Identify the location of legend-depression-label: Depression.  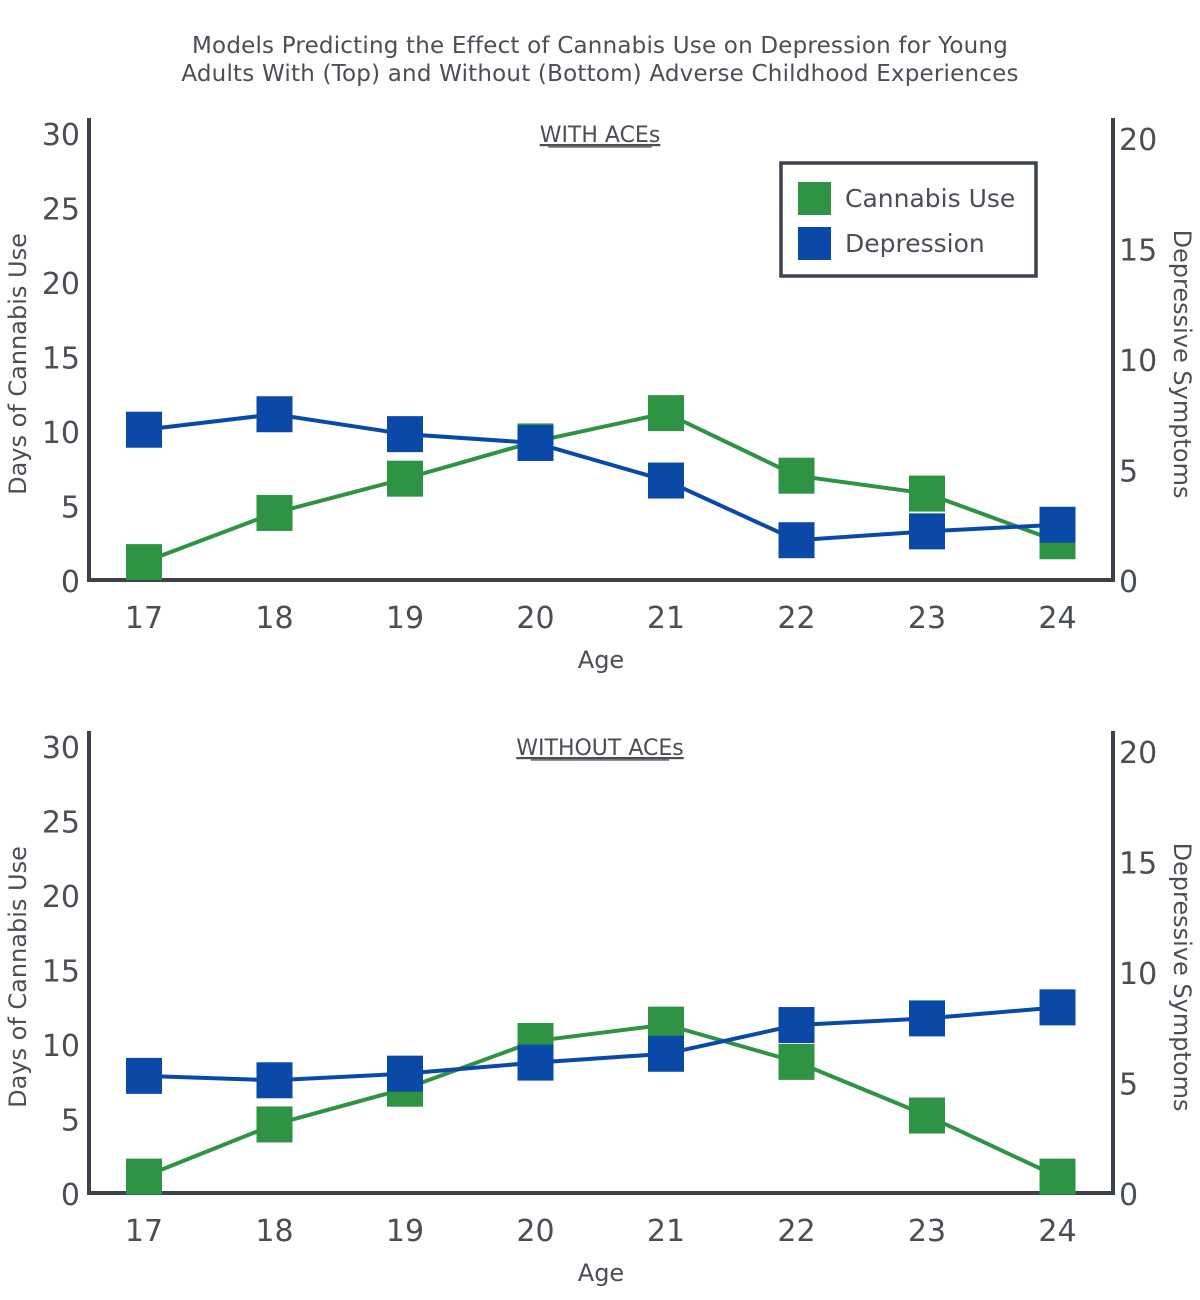
(915, 243).